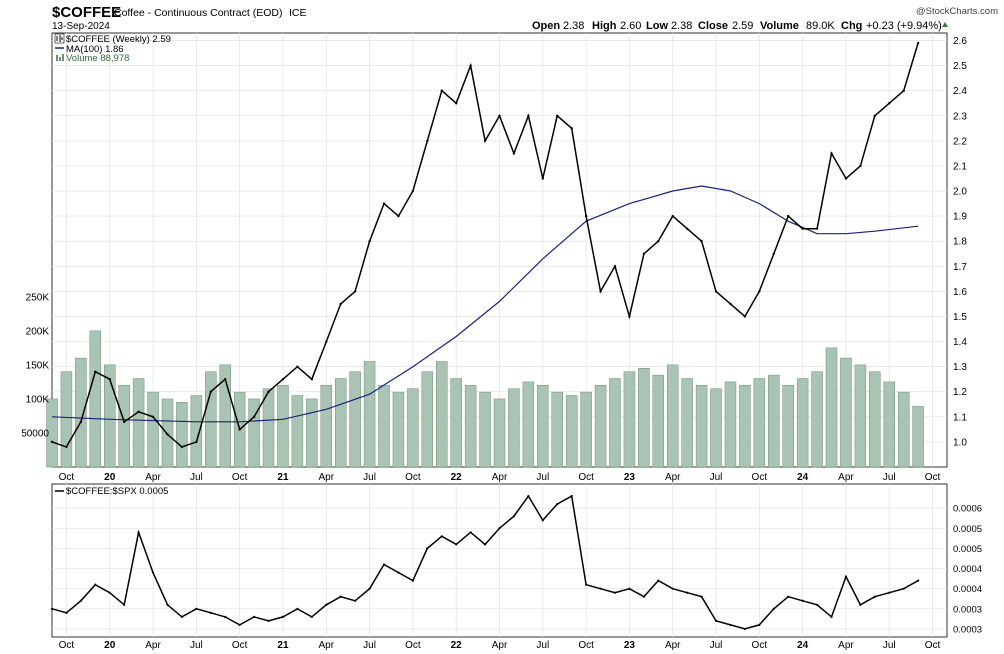  Describe the element at coordinates (97, 58) in the screenshot. I see `volume-legend-text: Volume 88,978` at that location.